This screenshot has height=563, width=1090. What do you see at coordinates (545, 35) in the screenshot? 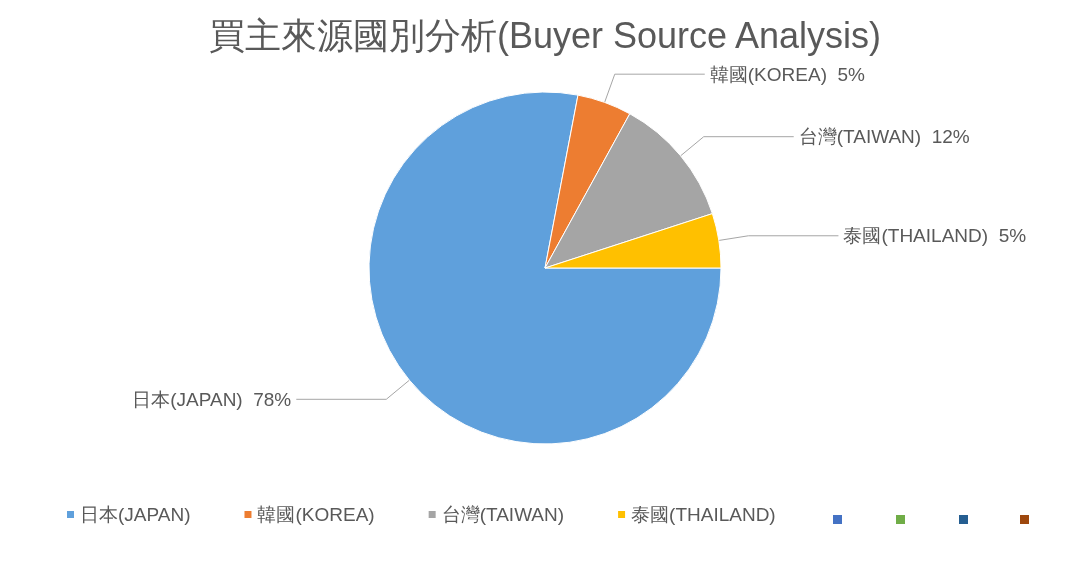
I see `chart-title: 買主來源國別分析(Buyer Source Analysis)` at bounding box center [545, 35].